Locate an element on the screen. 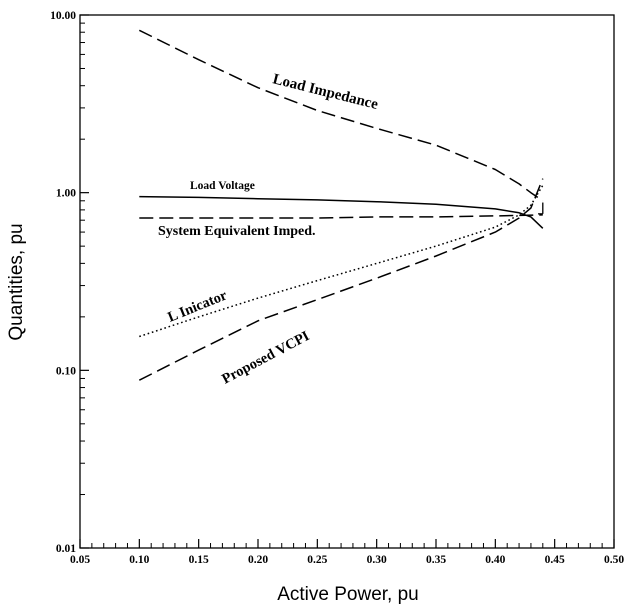 Image resolution: width=629 pixels, height=608 pixels. series-label: Load Voltage is located at coordinates (222, 186).